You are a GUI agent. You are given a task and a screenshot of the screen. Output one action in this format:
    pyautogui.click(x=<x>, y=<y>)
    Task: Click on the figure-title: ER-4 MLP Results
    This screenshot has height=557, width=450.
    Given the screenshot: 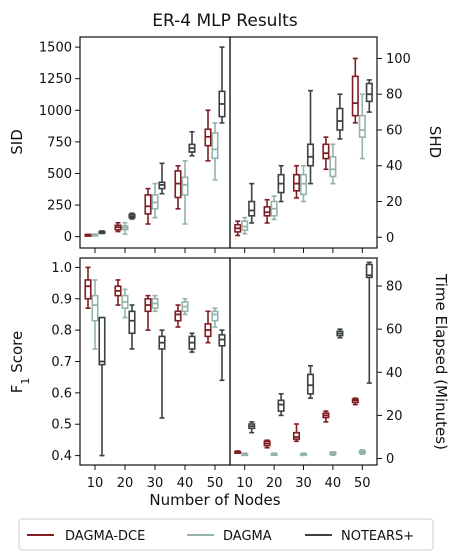 What is the action you would take?
    pyautogui.click(x=225, y=21)
    